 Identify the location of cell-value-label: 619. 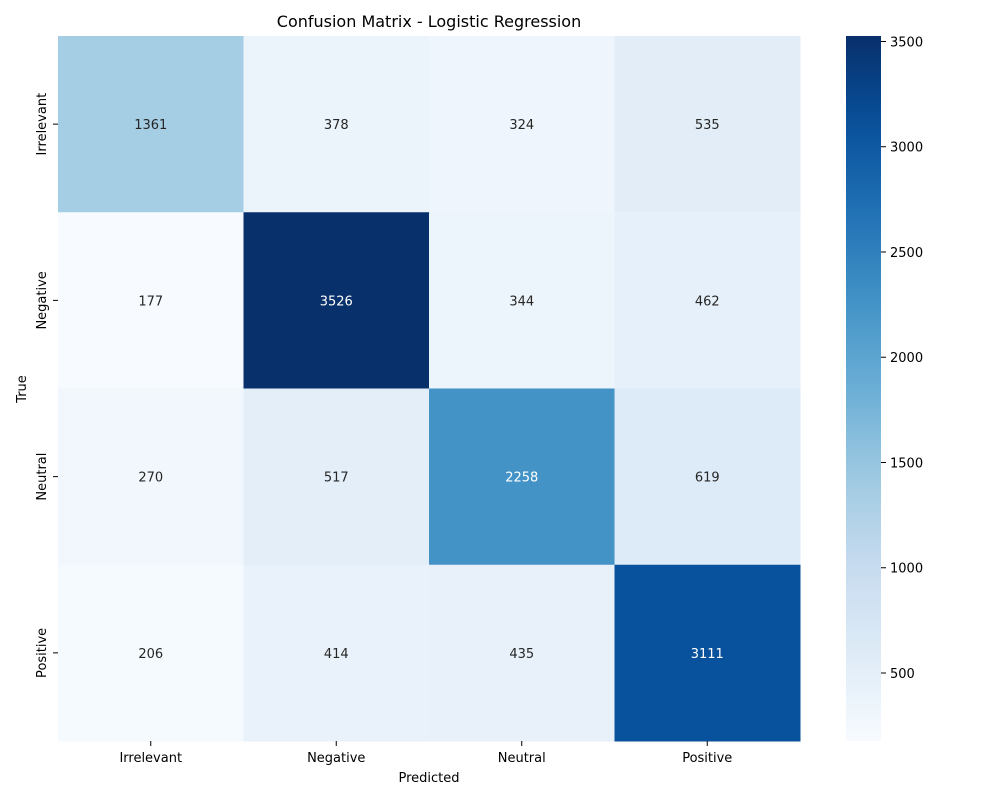
(707, 478).